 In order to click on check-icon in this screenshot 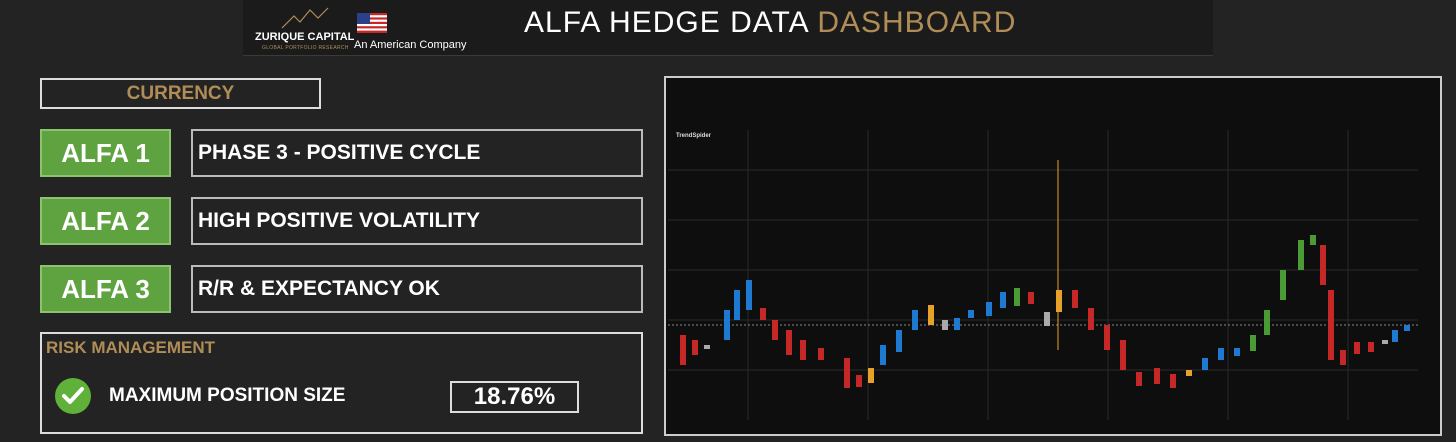, I will do `click(73, 396)`.